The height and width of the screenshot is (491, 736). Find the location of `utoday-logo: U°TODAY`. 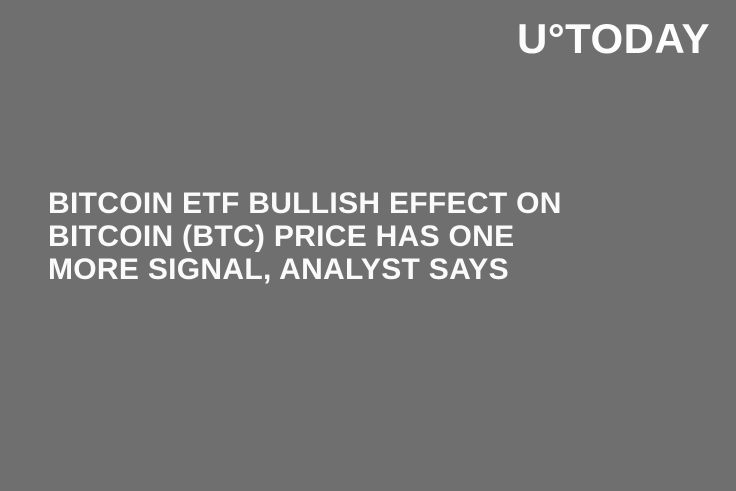

utoday-logo: U°TODAY is located at coordinates (613, 38).